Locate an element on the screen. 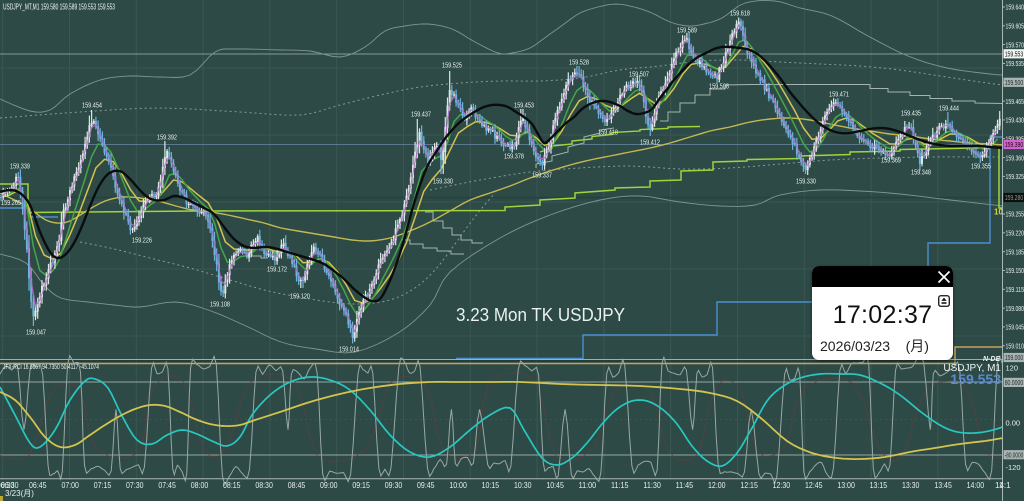 This screenshot has width=1024, height=501. svg-text: 159.150 is located at coordinates (1015, 270).